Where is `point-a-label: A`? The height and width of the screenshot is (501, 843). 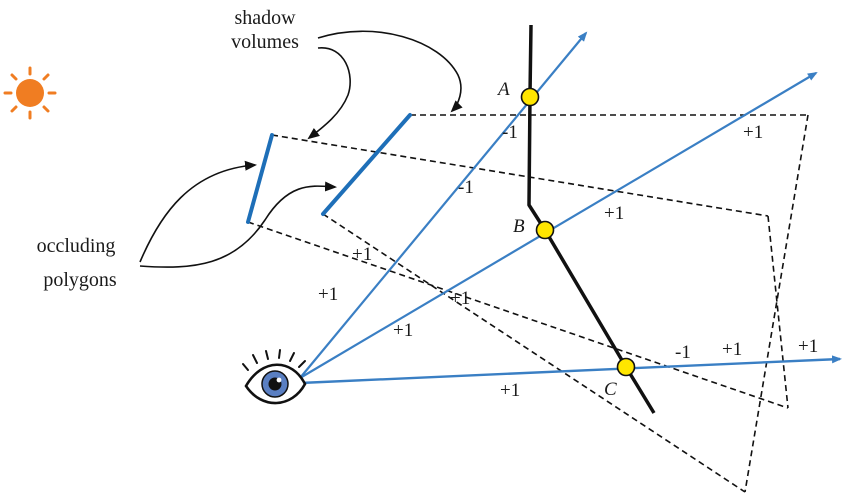 point-a-label: A is located at coordinates (503, 89).